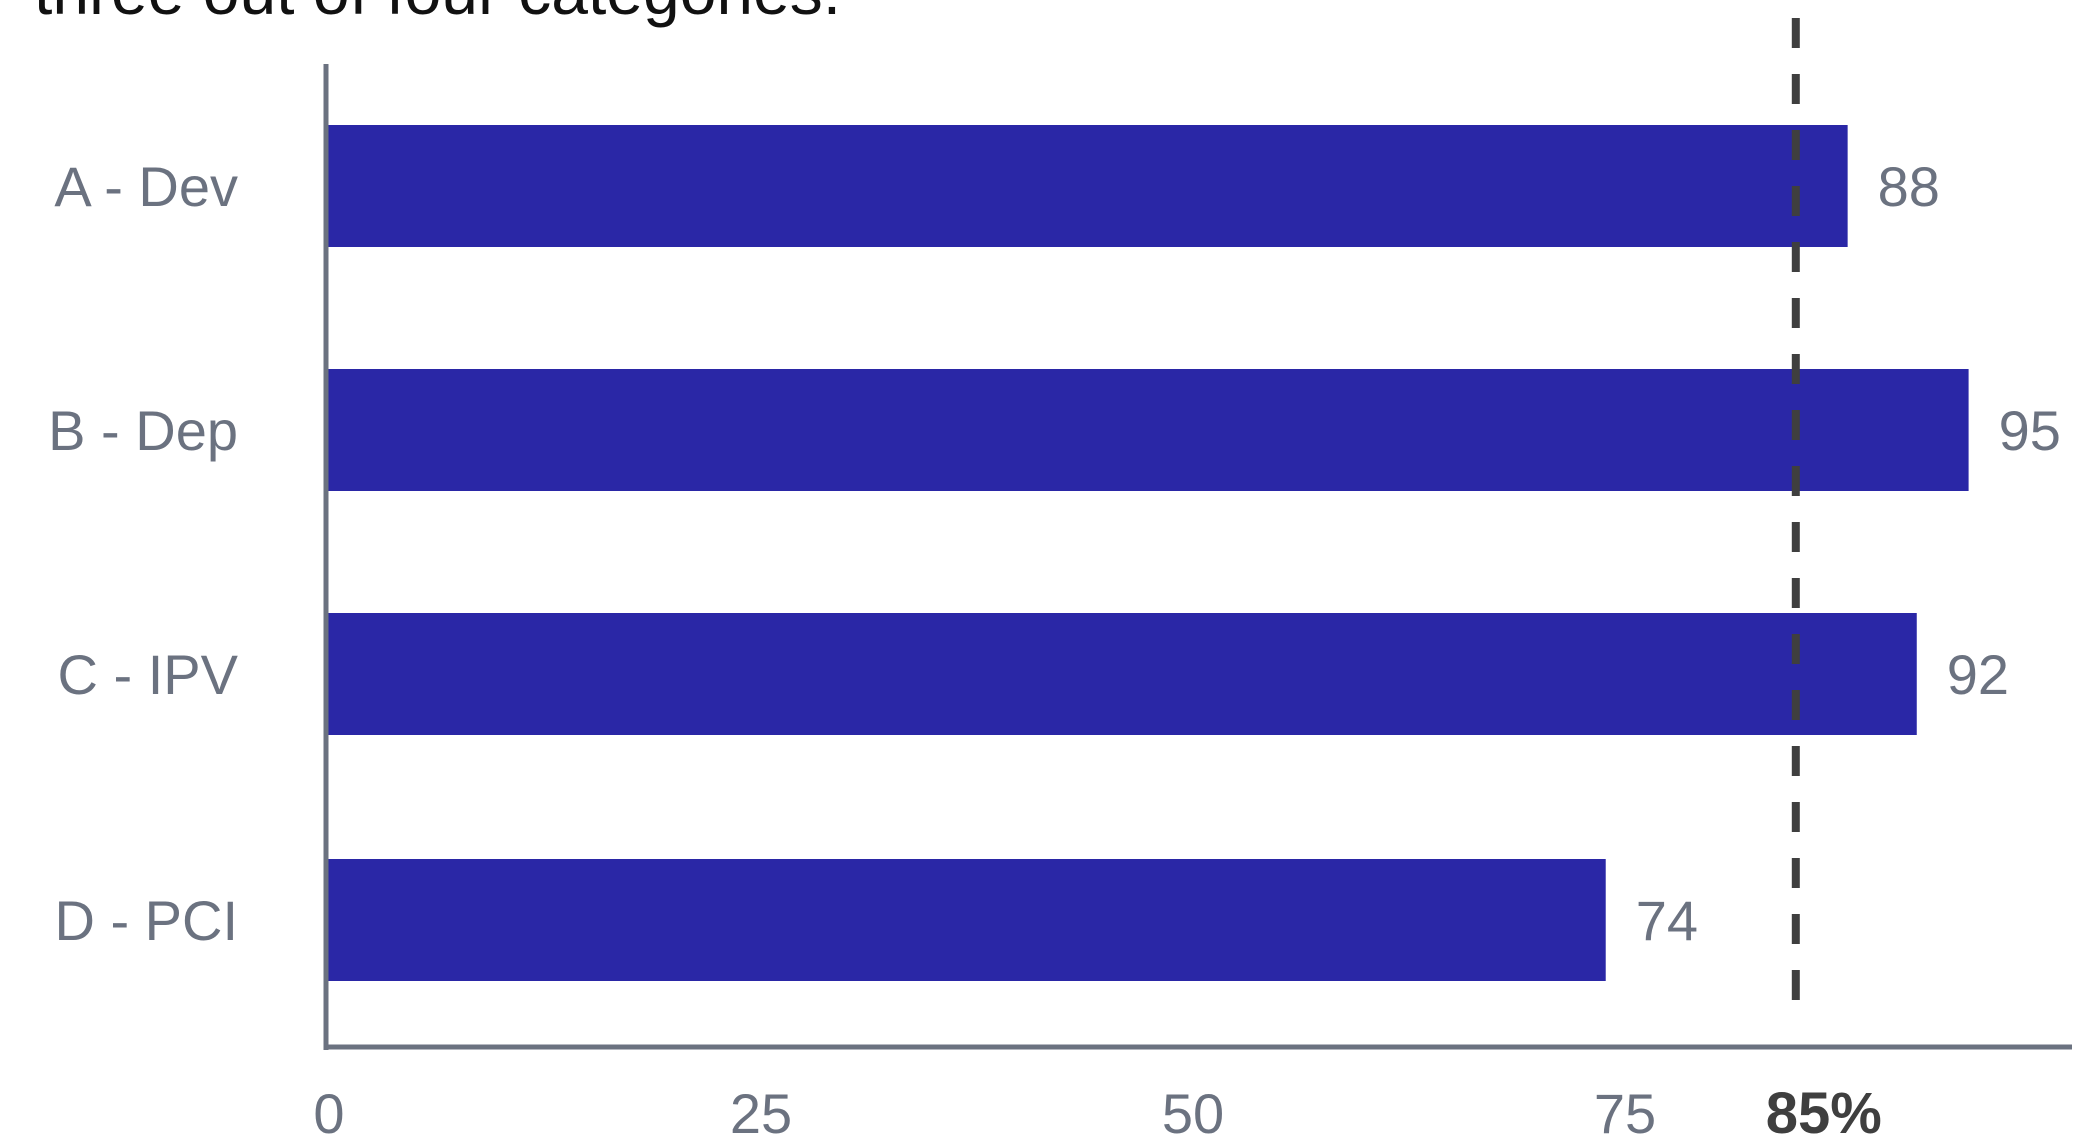  I want to click on bar-a-dev, so click(1087, 186).